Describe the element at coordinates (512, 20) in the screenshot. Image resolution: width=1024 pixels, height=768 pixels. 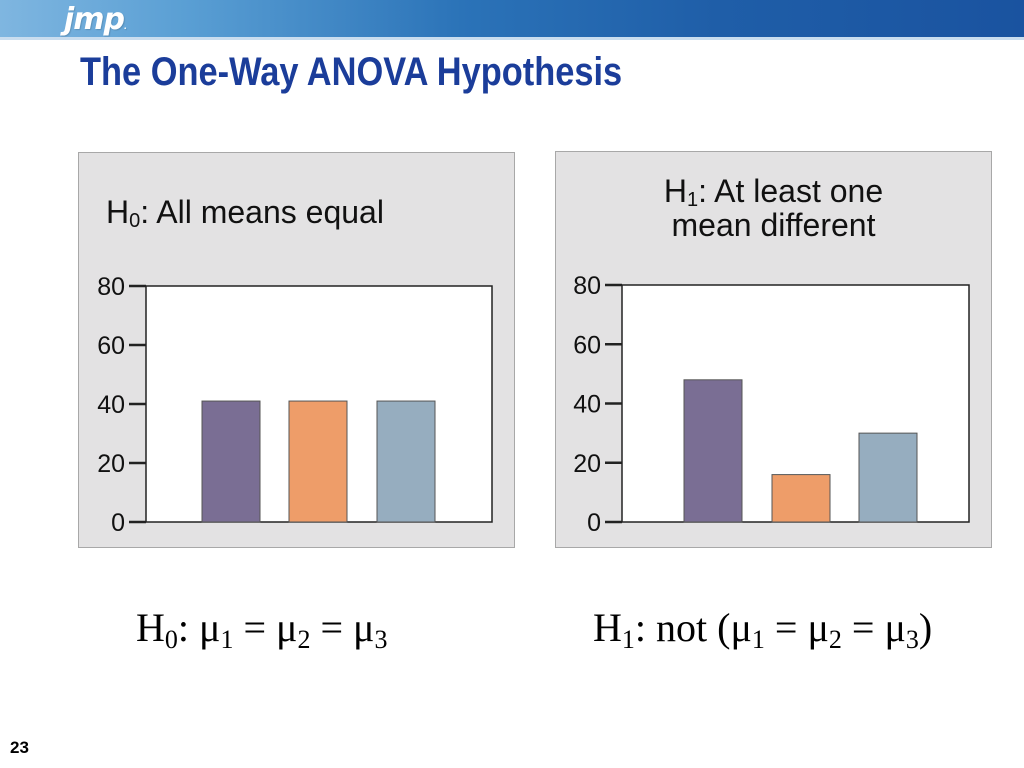
I see `header-band: jmp.` at that location.